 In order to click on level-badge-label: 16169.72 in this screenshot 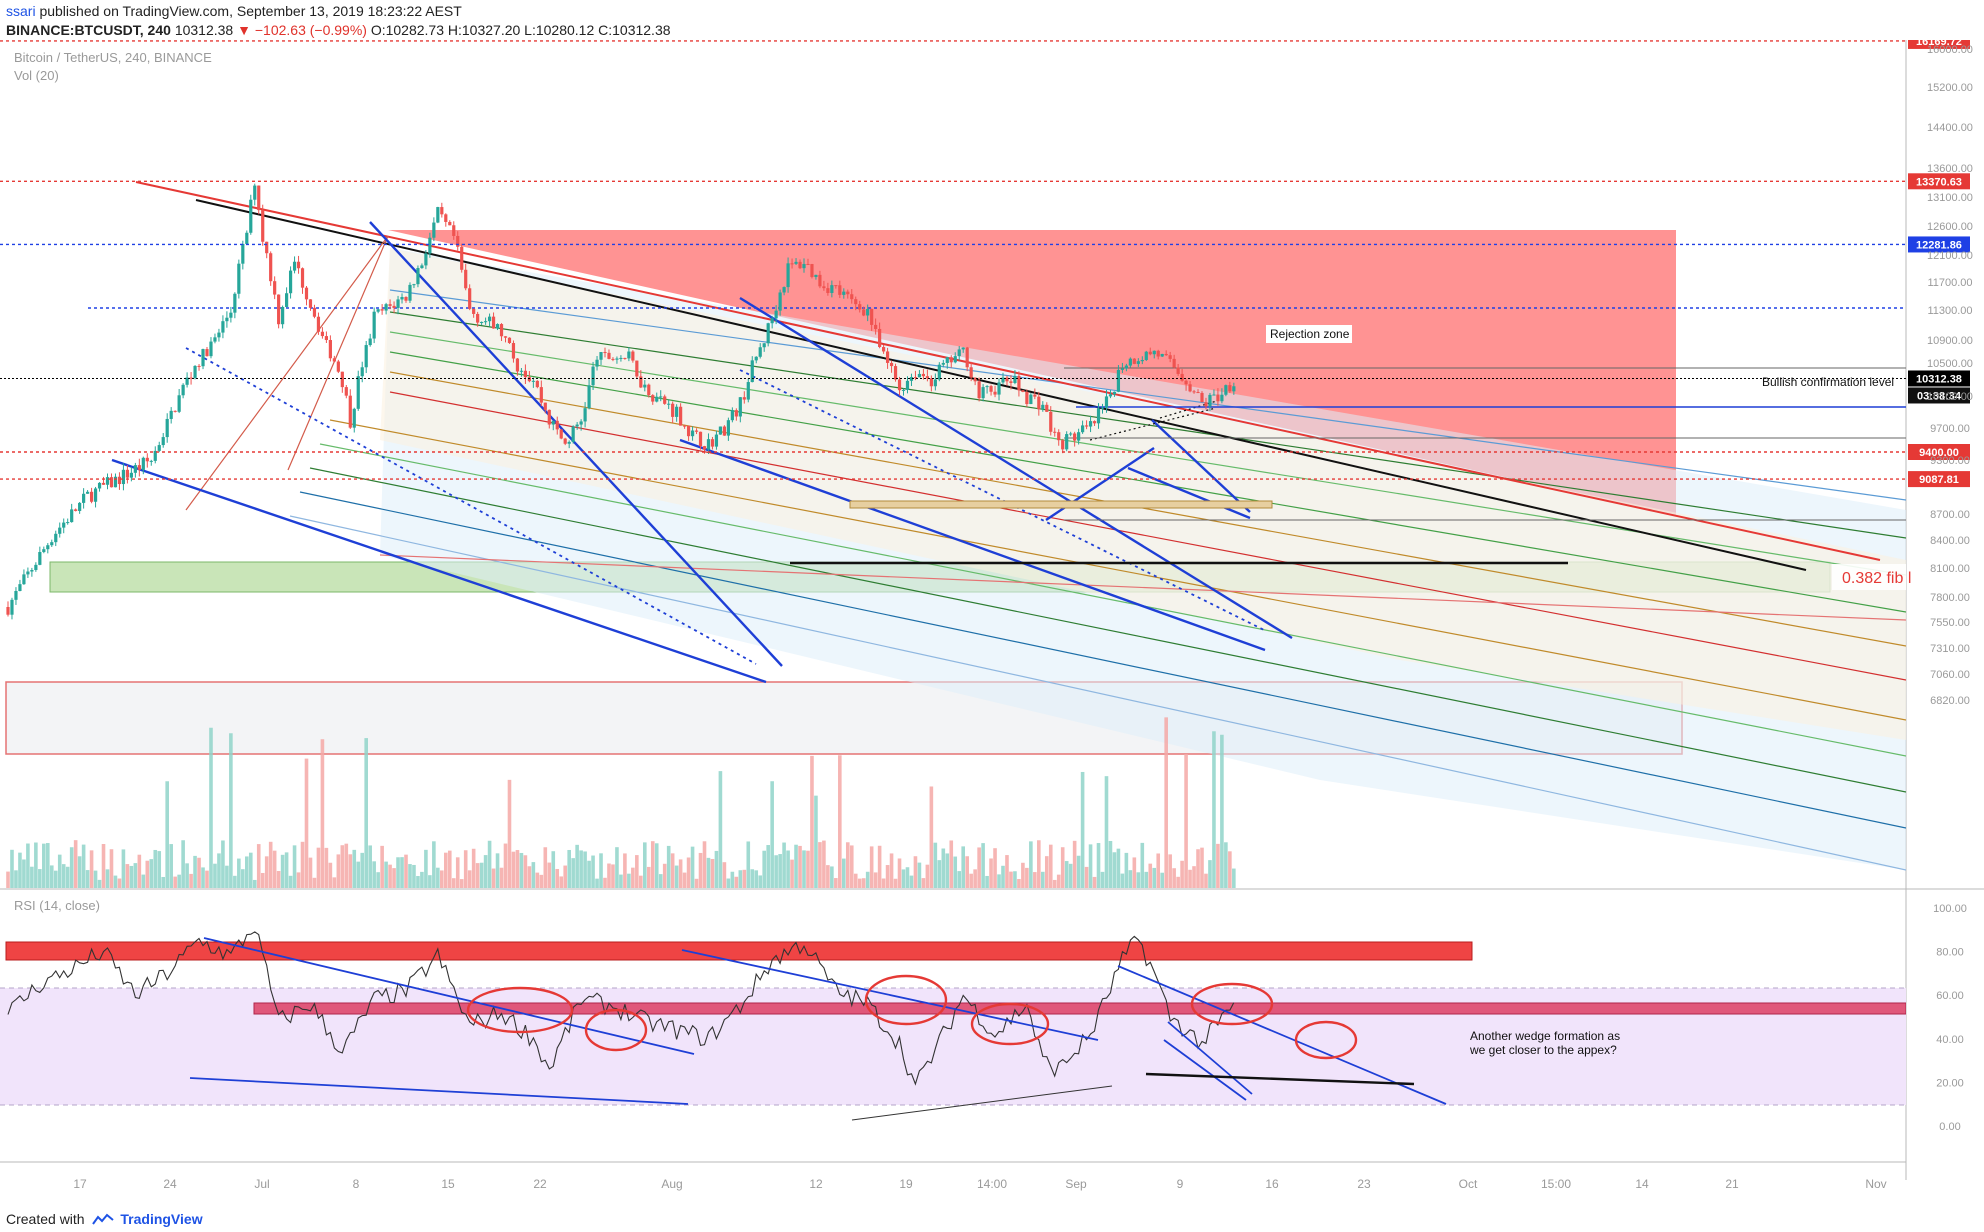, I will do `click(1939, 44)`.